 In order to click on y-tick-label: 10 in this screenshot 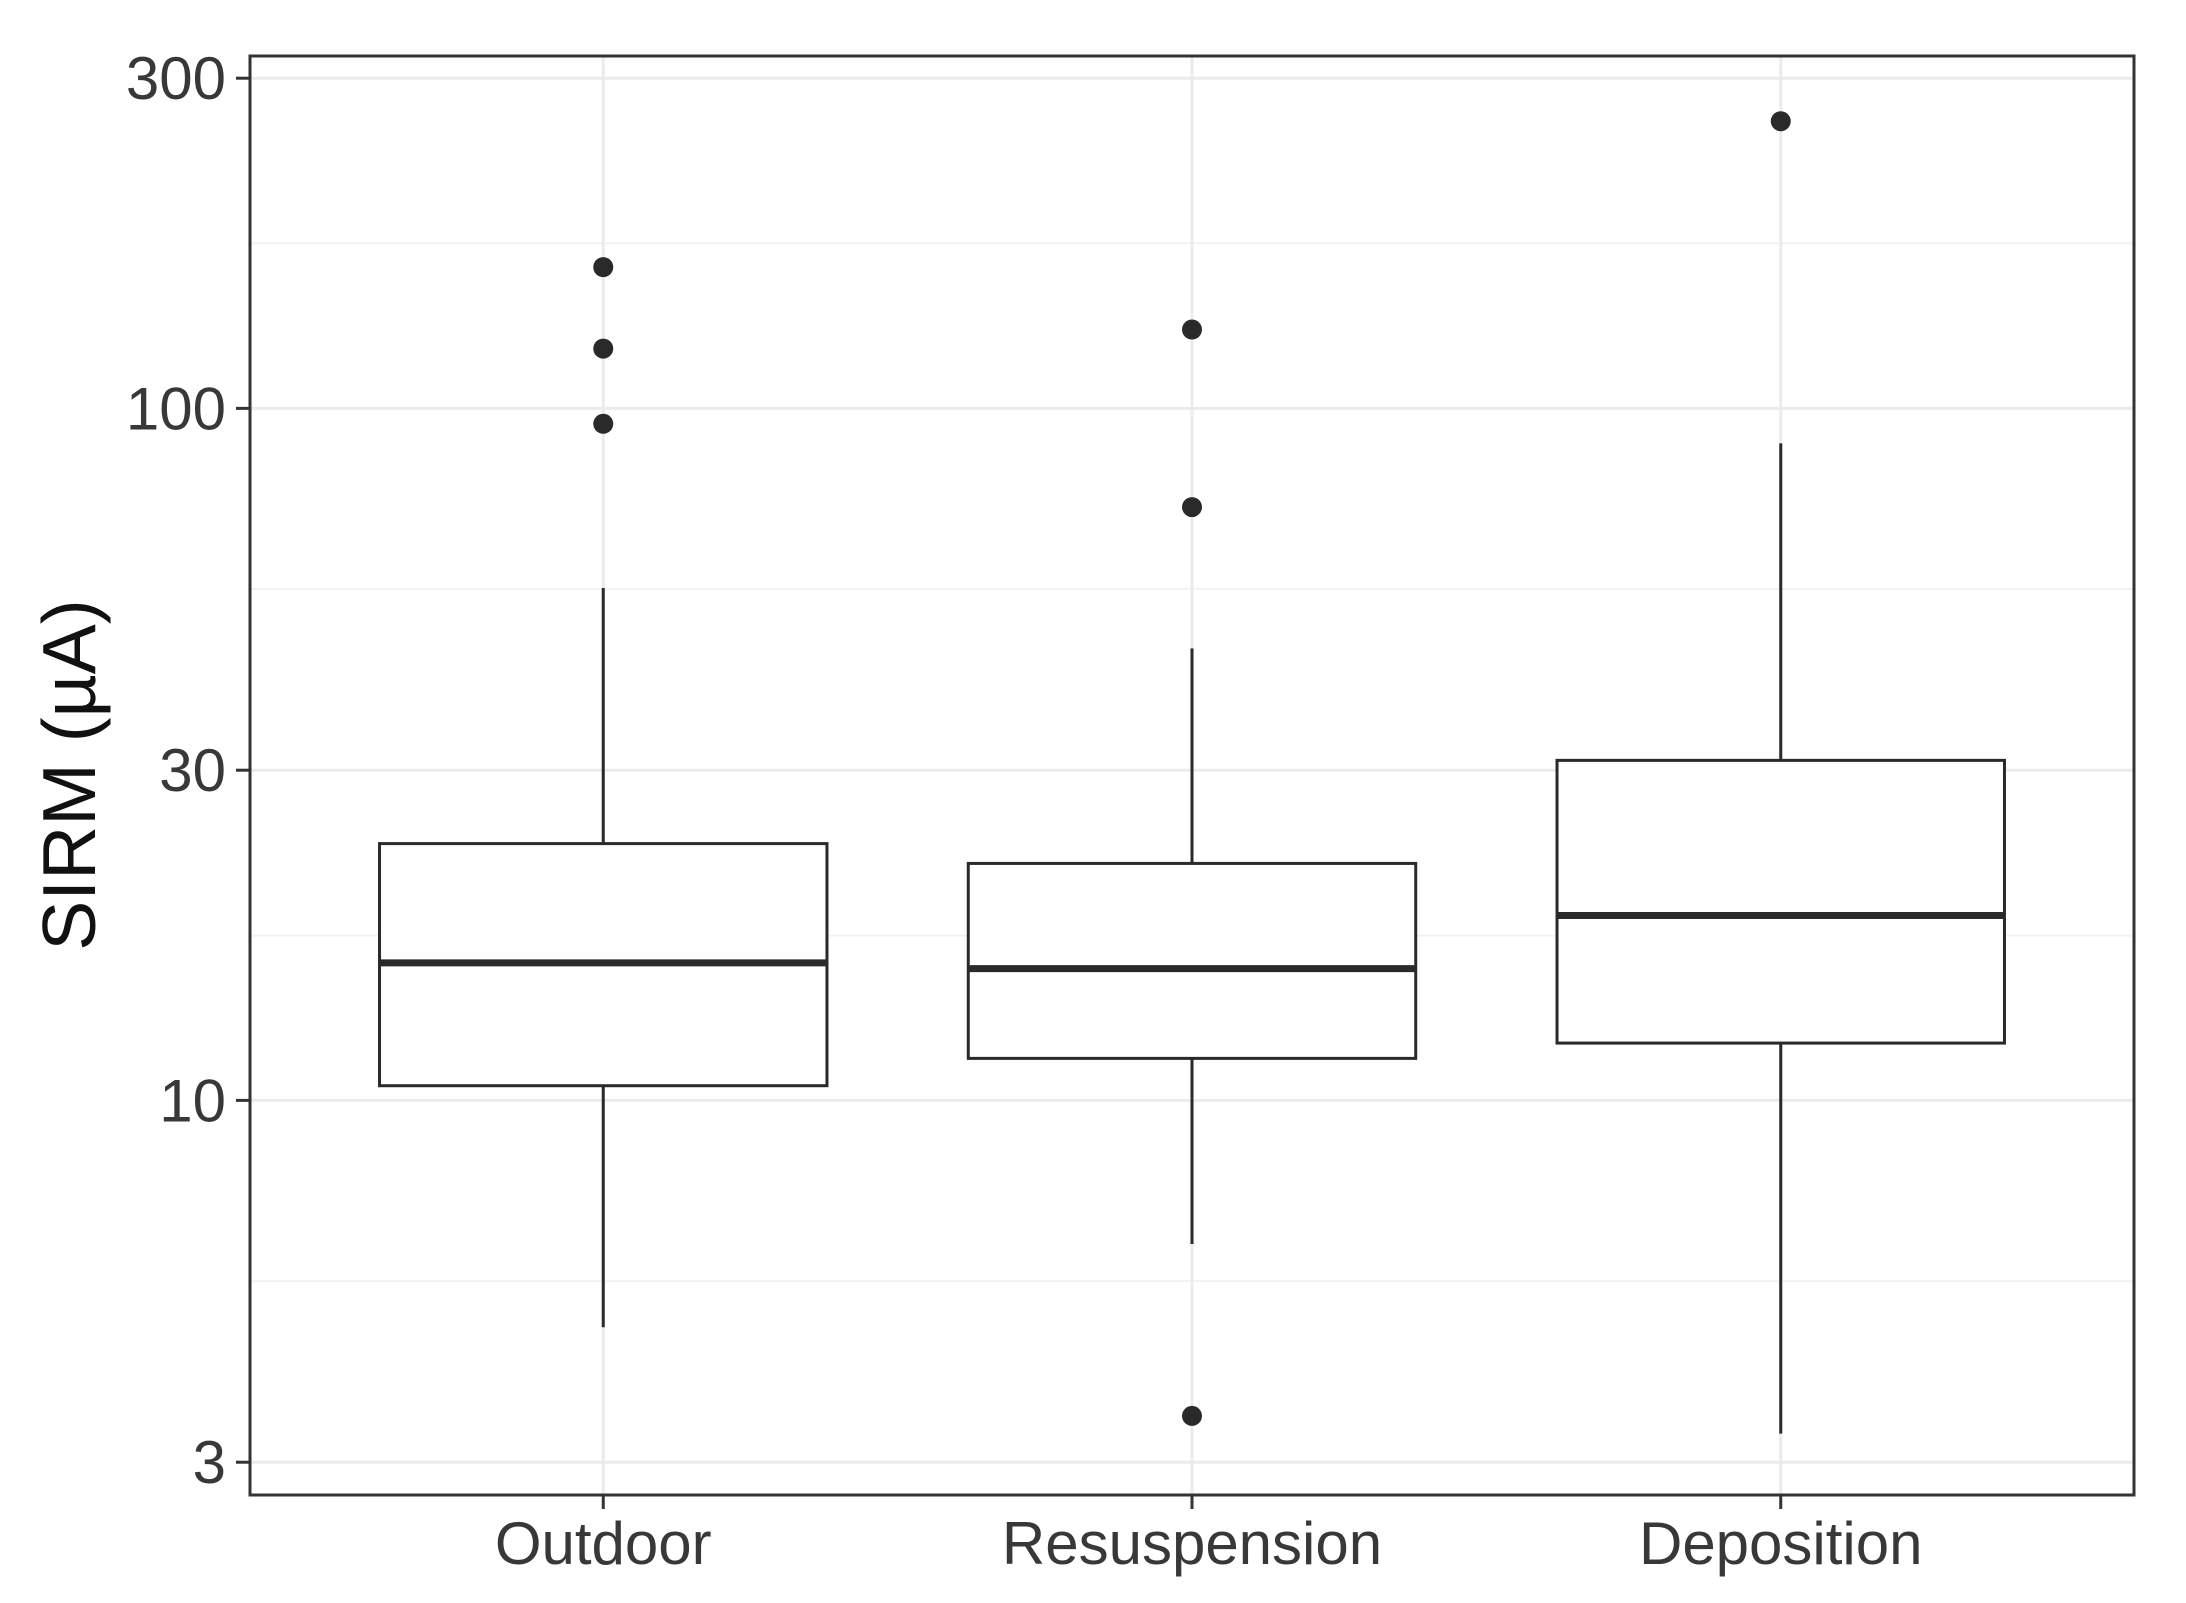, I will do `click(192, 1100)`.